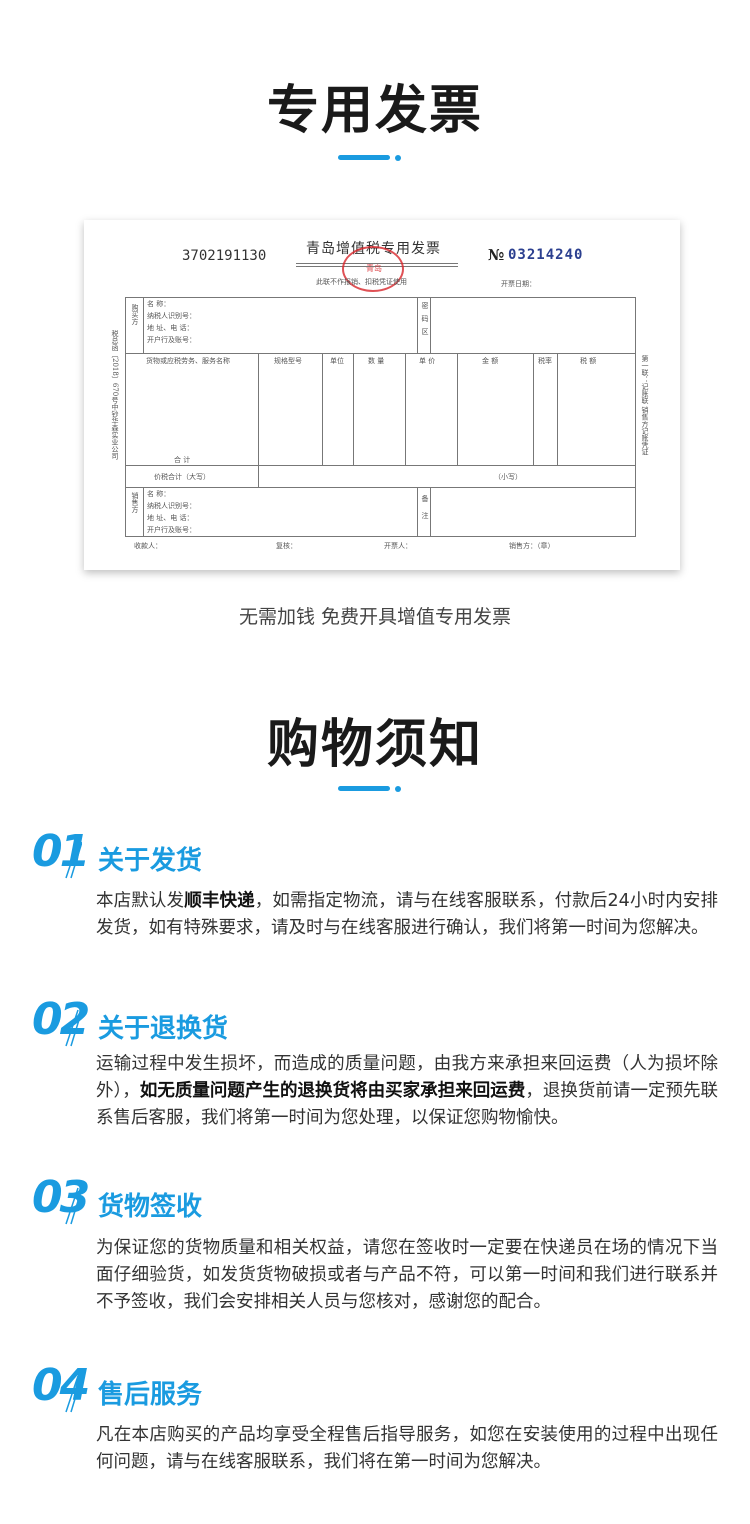 Image resolution: width=750 pixels, height=1524 pixels. Describe the element at coordinates (61, 1197) in the screenshot. I see `section-number: 03` at that location.